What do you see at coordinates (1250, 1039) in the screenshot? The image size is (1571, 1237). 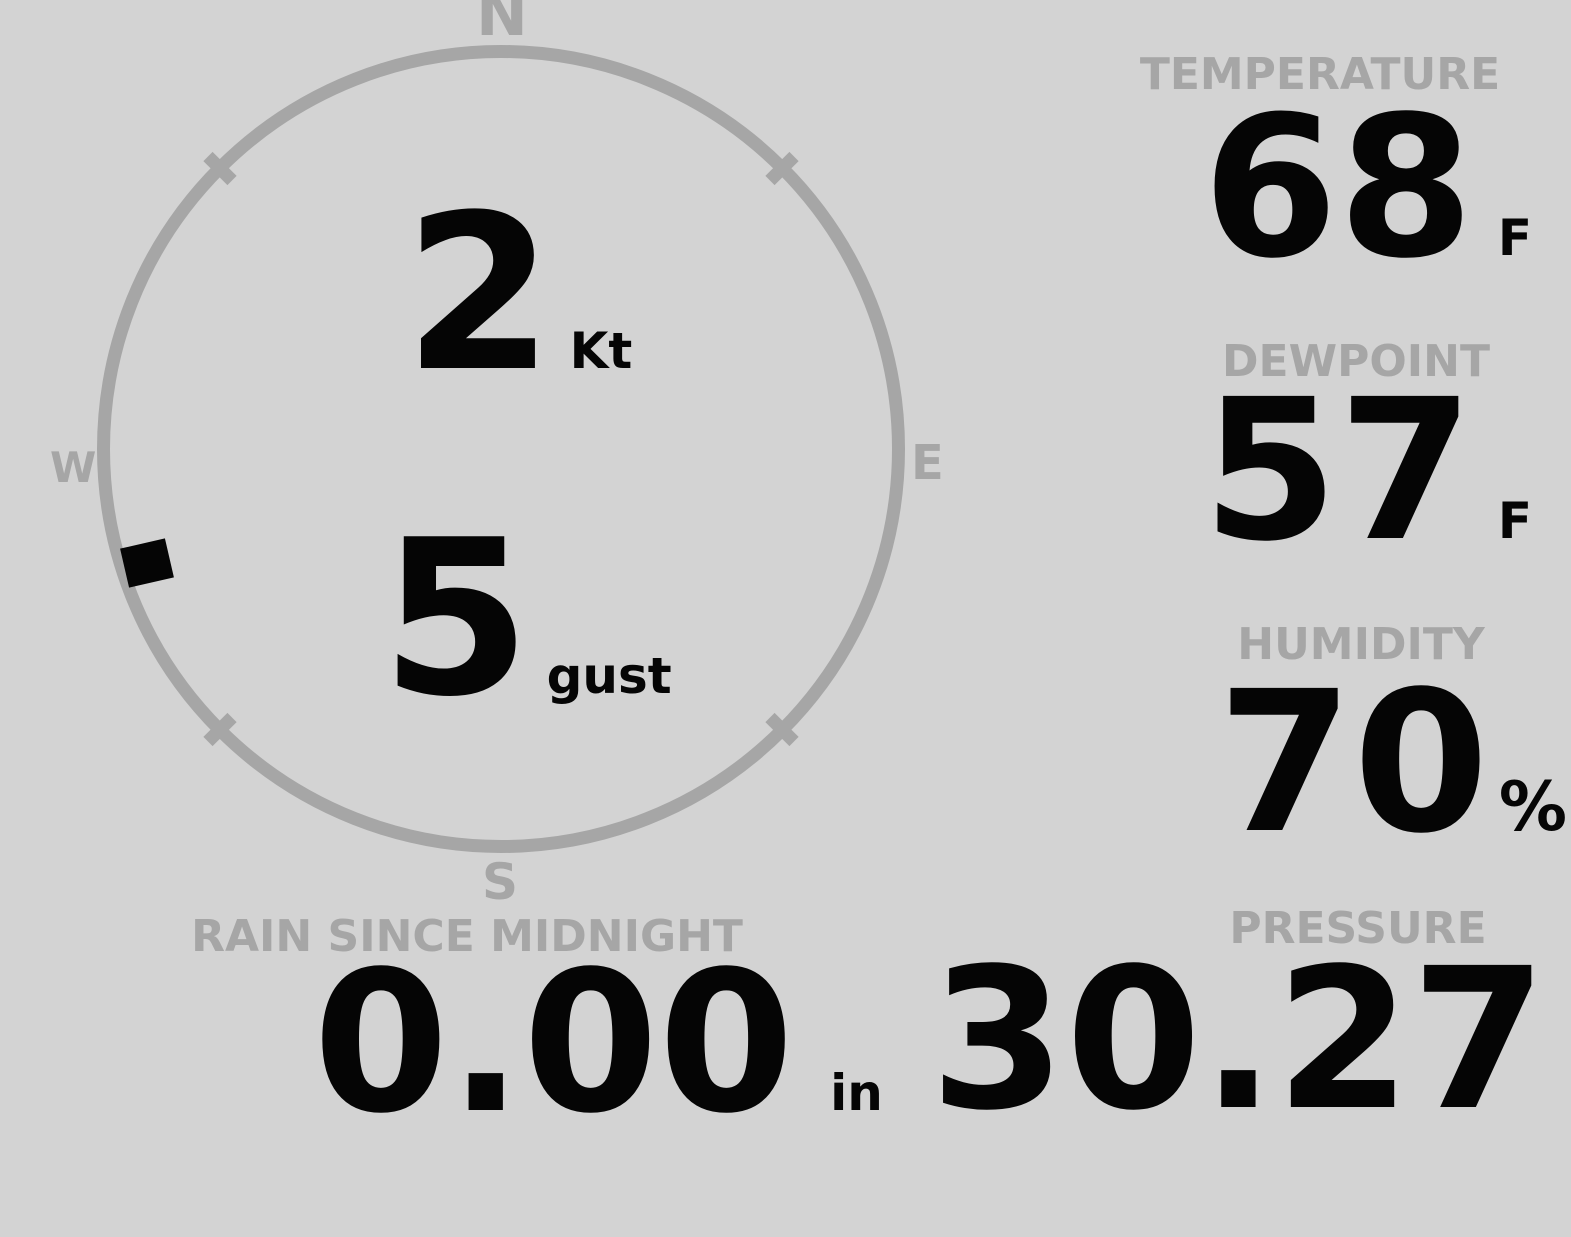 I see `pressure-readout: 30.27 in` at bounding box center [1250, 1039].